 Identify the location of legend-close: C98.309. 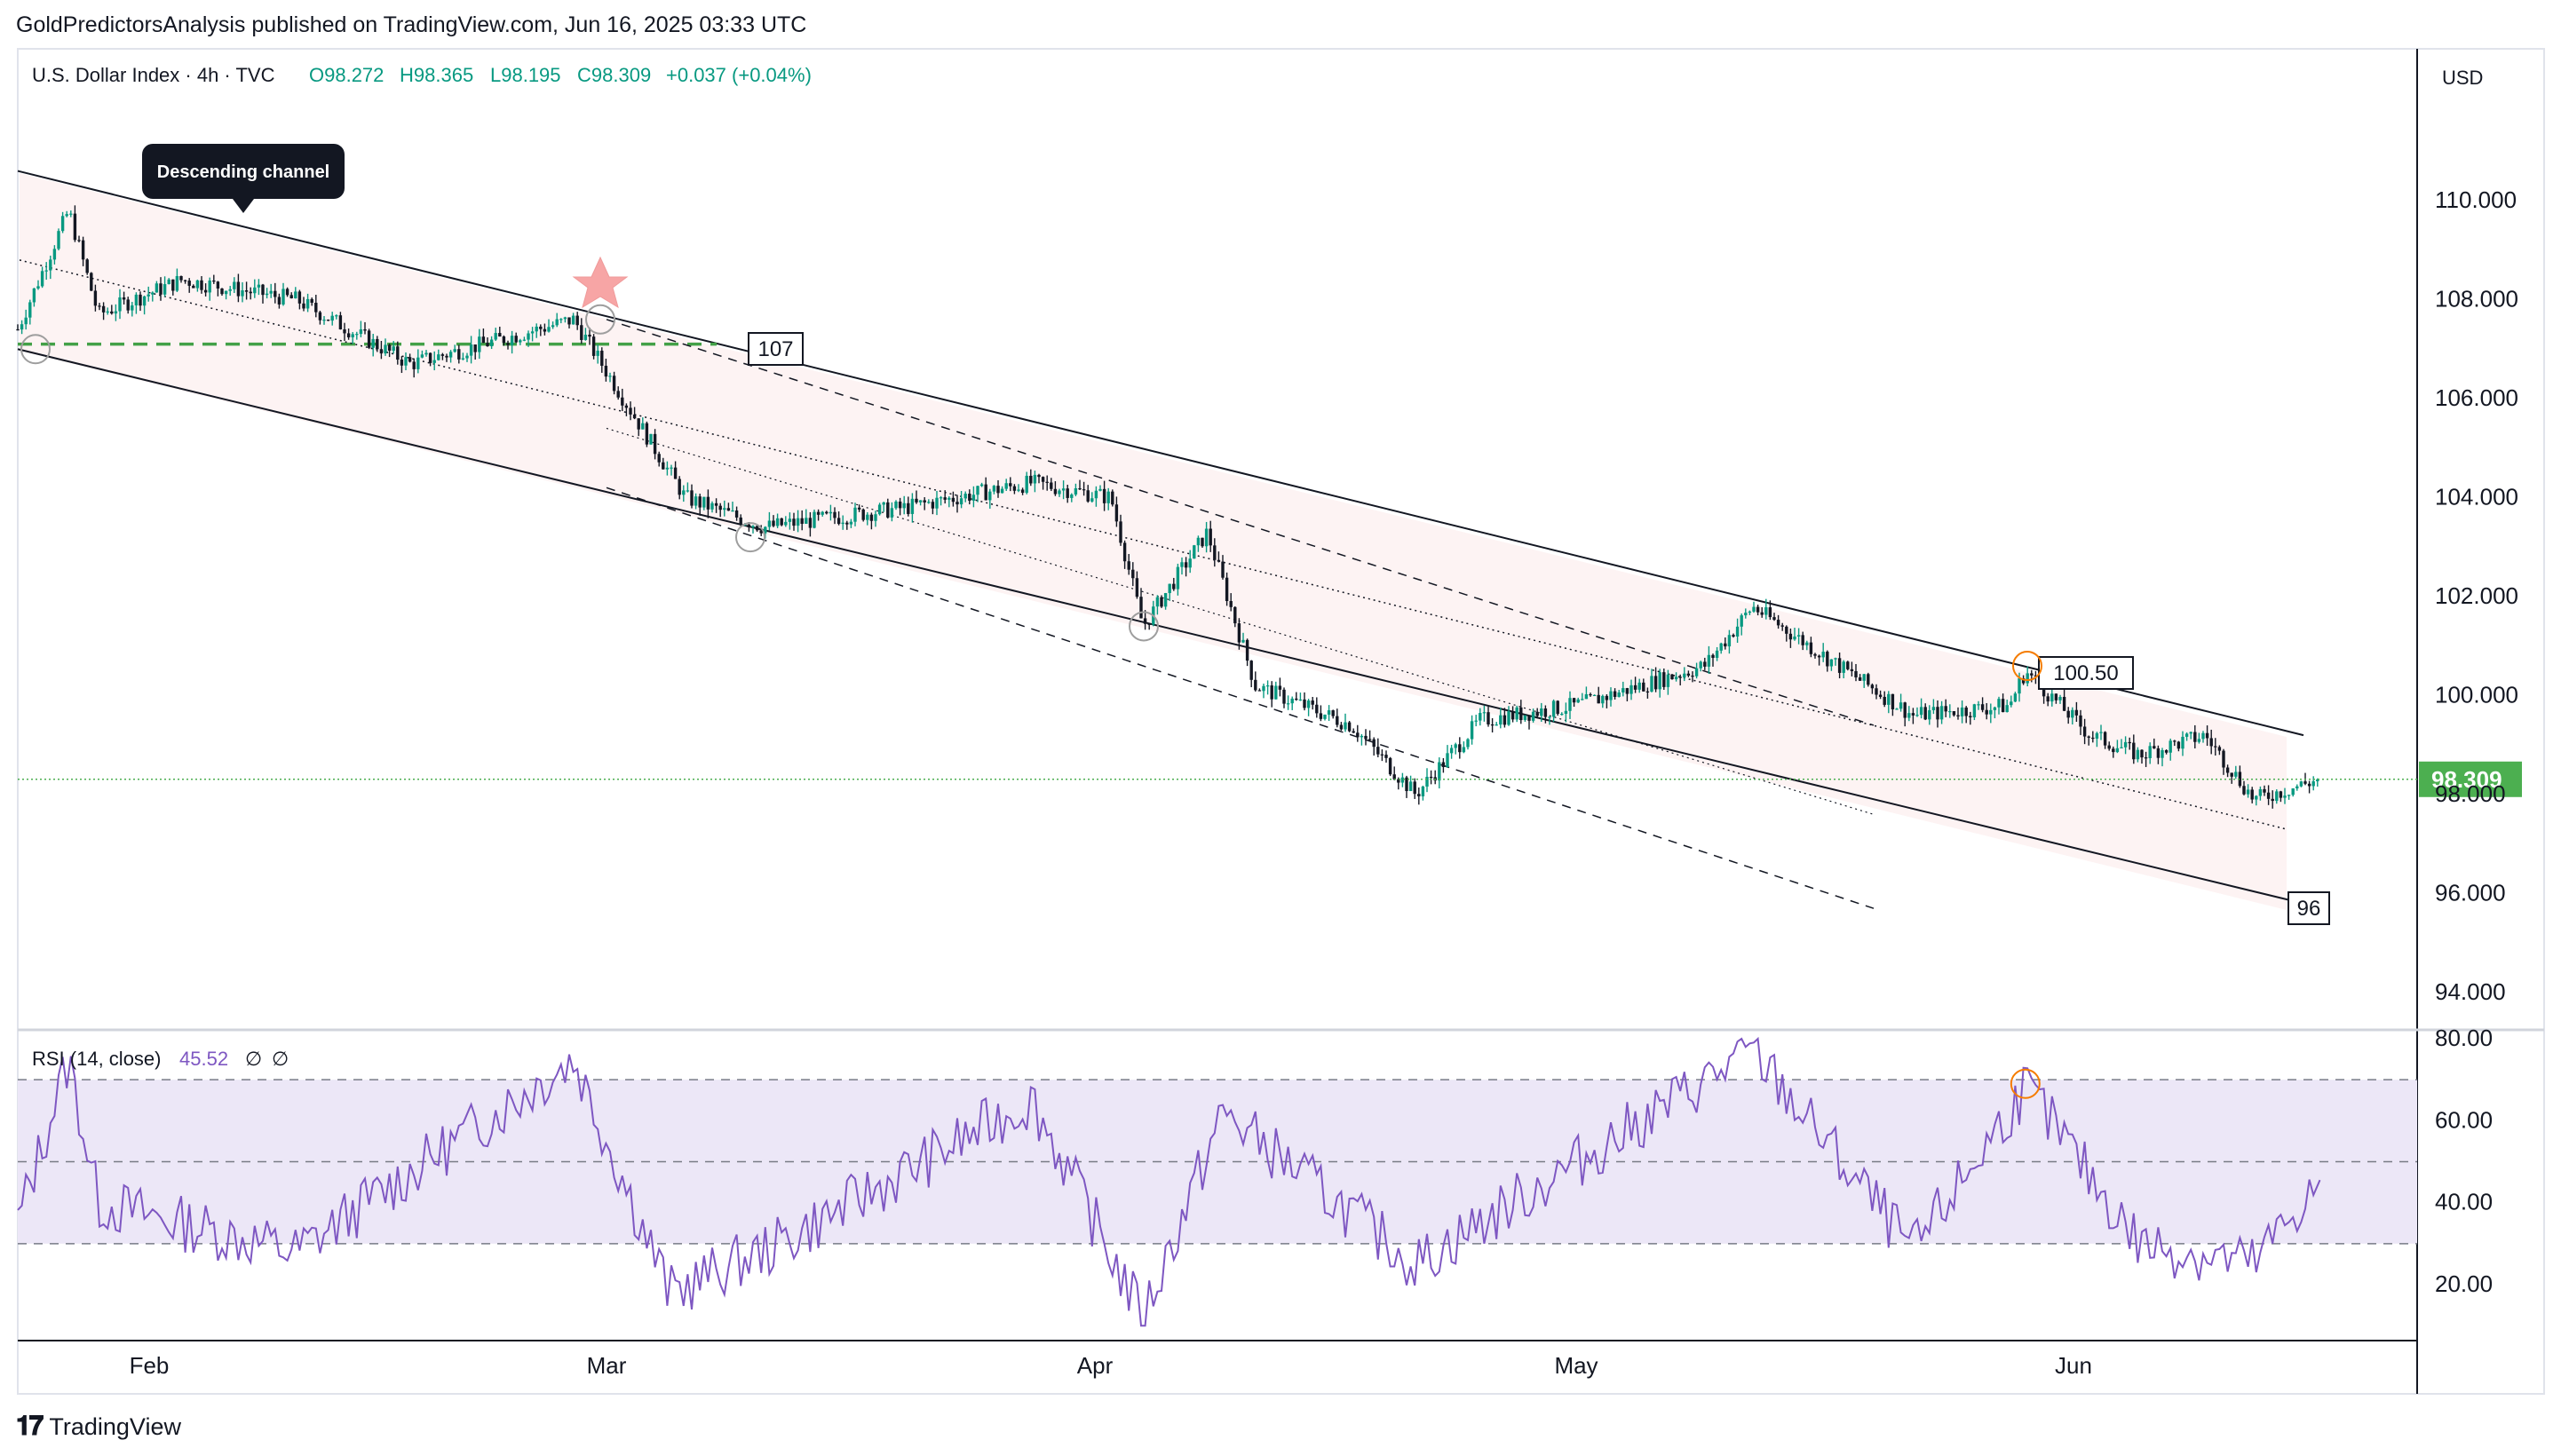
(614, 75).